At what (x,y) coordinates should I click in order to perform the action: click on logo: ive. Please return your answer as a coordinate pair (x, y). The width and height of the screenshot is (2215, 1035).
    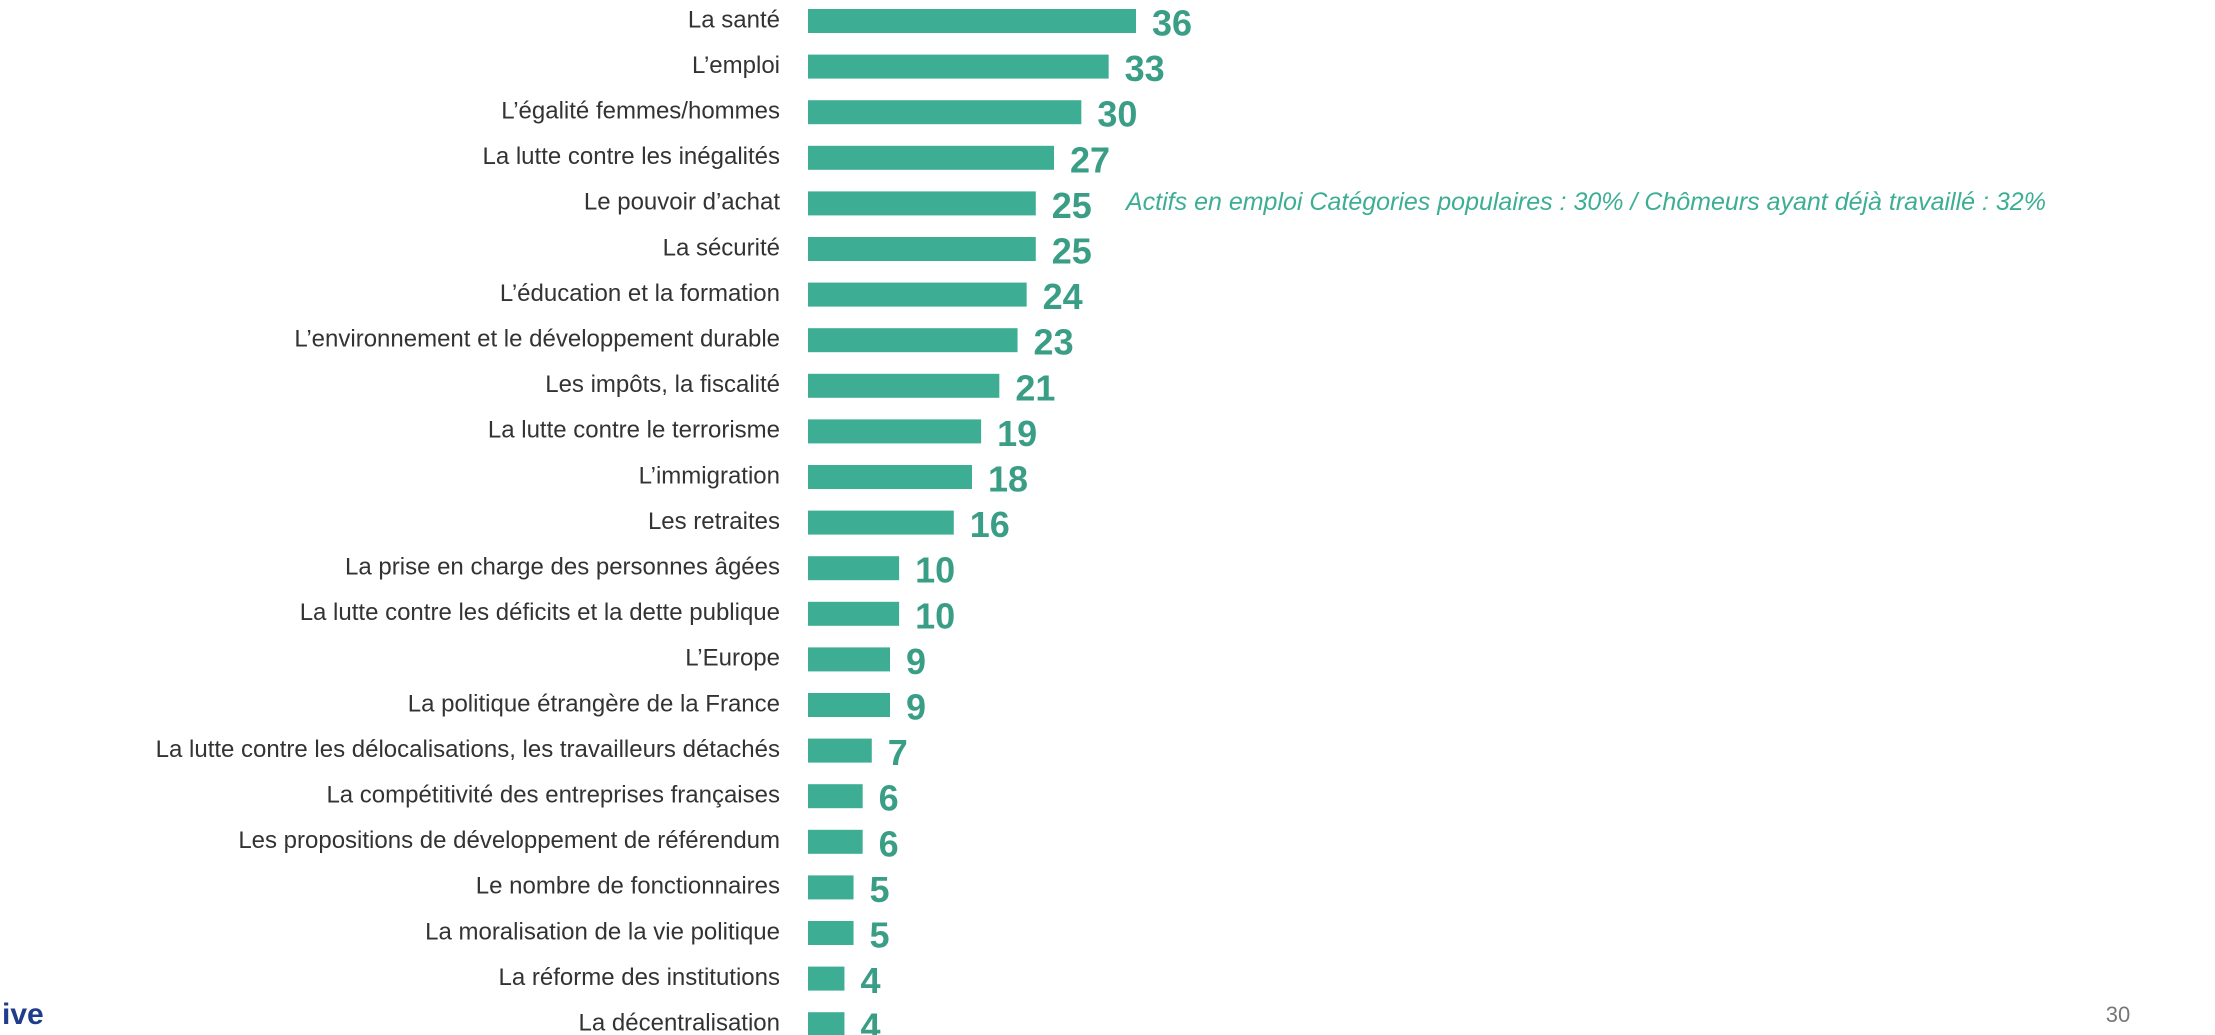
    Looking at the image, I should click on (23, 1014).